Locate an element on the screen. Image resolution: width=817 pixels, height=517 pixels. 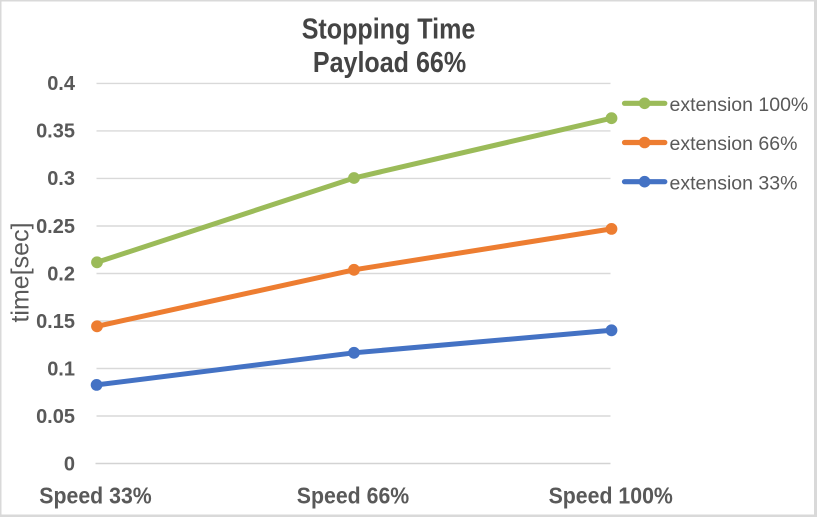
svg-text: extension 66% is located at coordinates (734, 144).